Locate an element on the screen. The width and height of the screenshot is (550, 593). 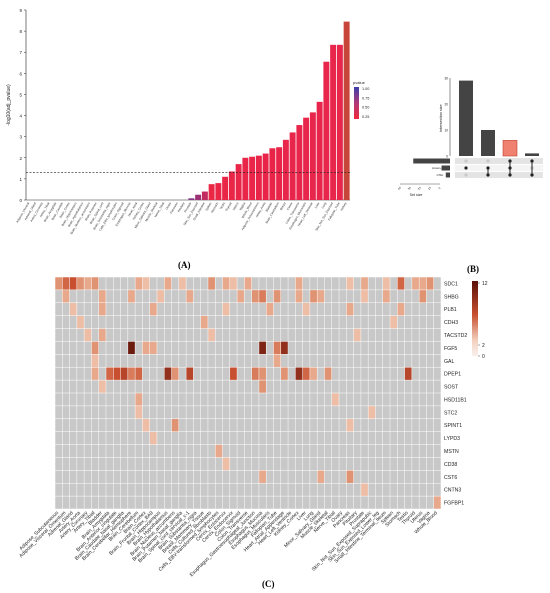
row-label: CNTN3 is located at coordinates (452, 491).